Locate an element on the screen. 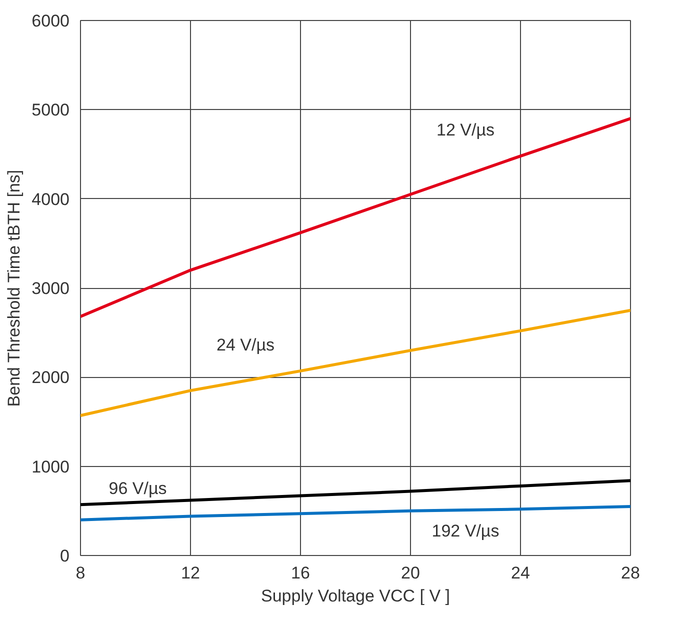 The image size is (676, 621). x-tick-label: 8 is located at coordinates (81, 573).